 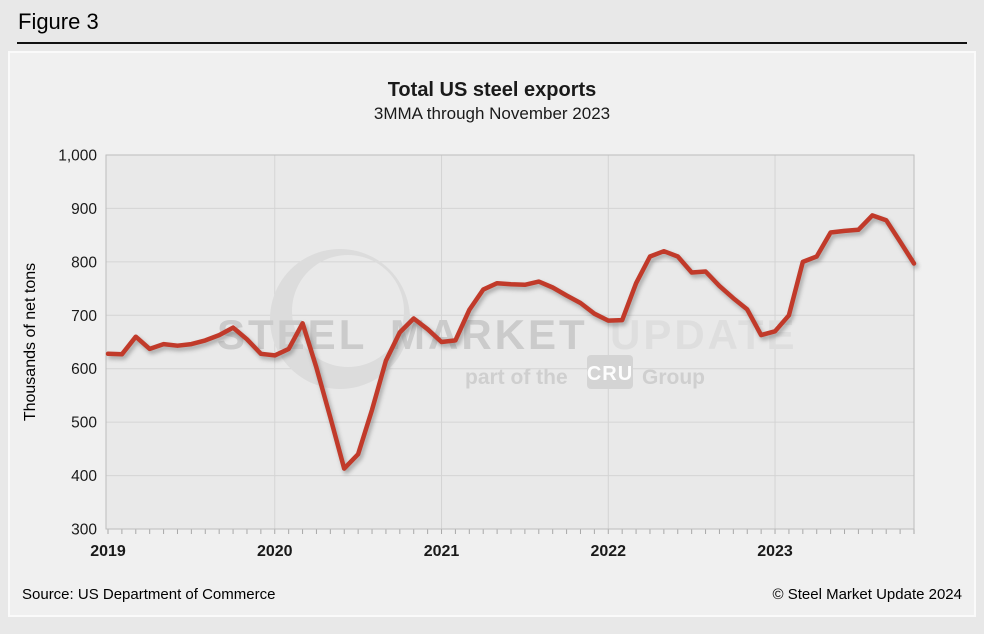 I want to click on smu-crescent-logo, so click(x=340, y=319).